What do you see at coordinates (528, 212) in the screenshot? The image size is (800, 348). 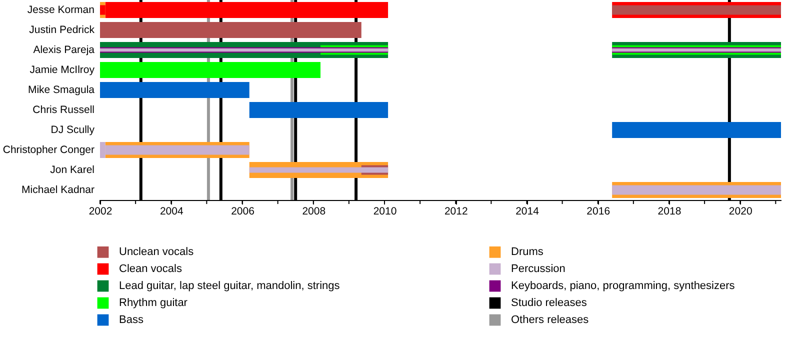 I see `x-tick-label: 2014` at bounding box center [528, 212].